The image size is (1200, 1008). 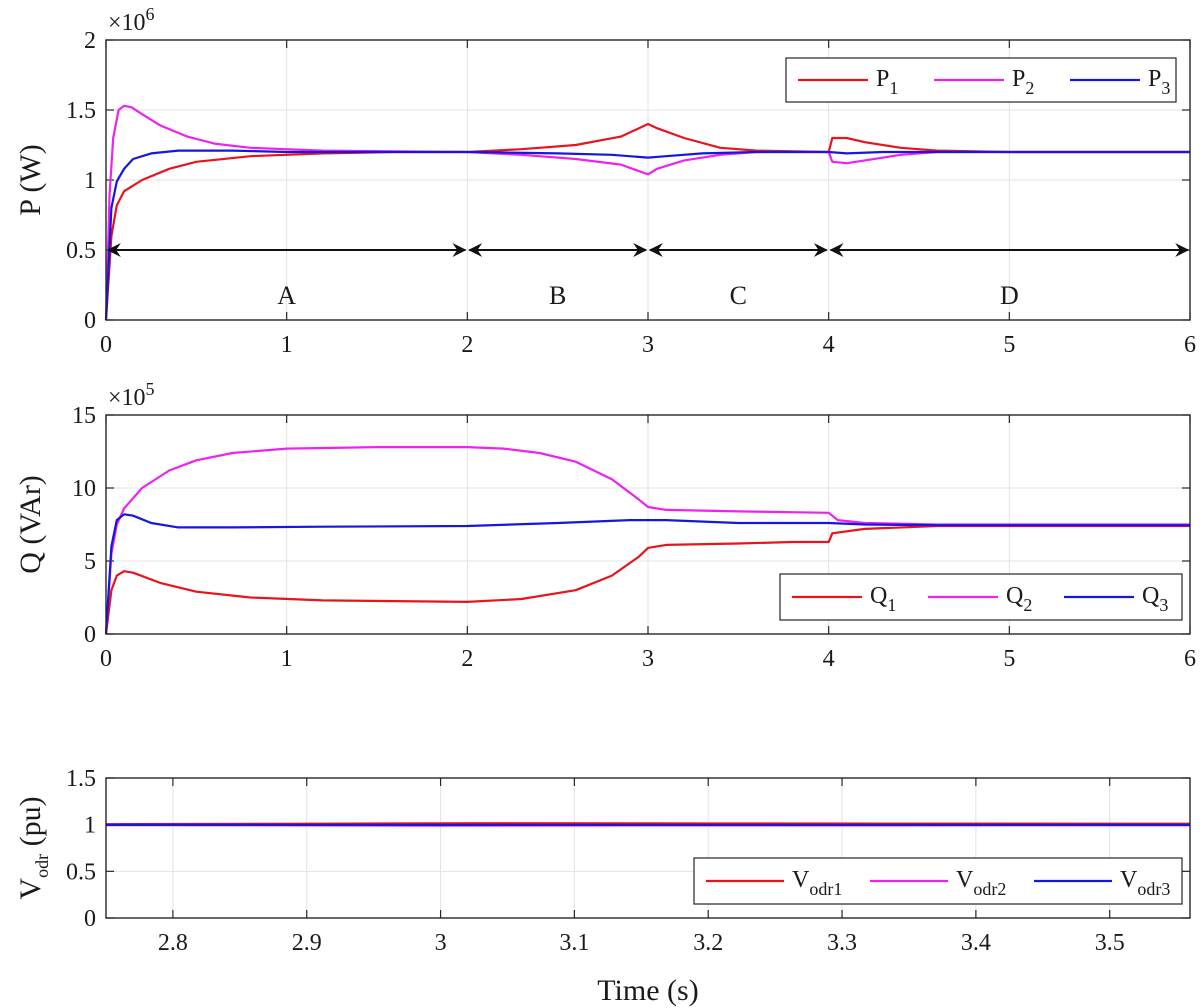 I want to click on x-tick-label: 3.3, so click(x=842, y=943).